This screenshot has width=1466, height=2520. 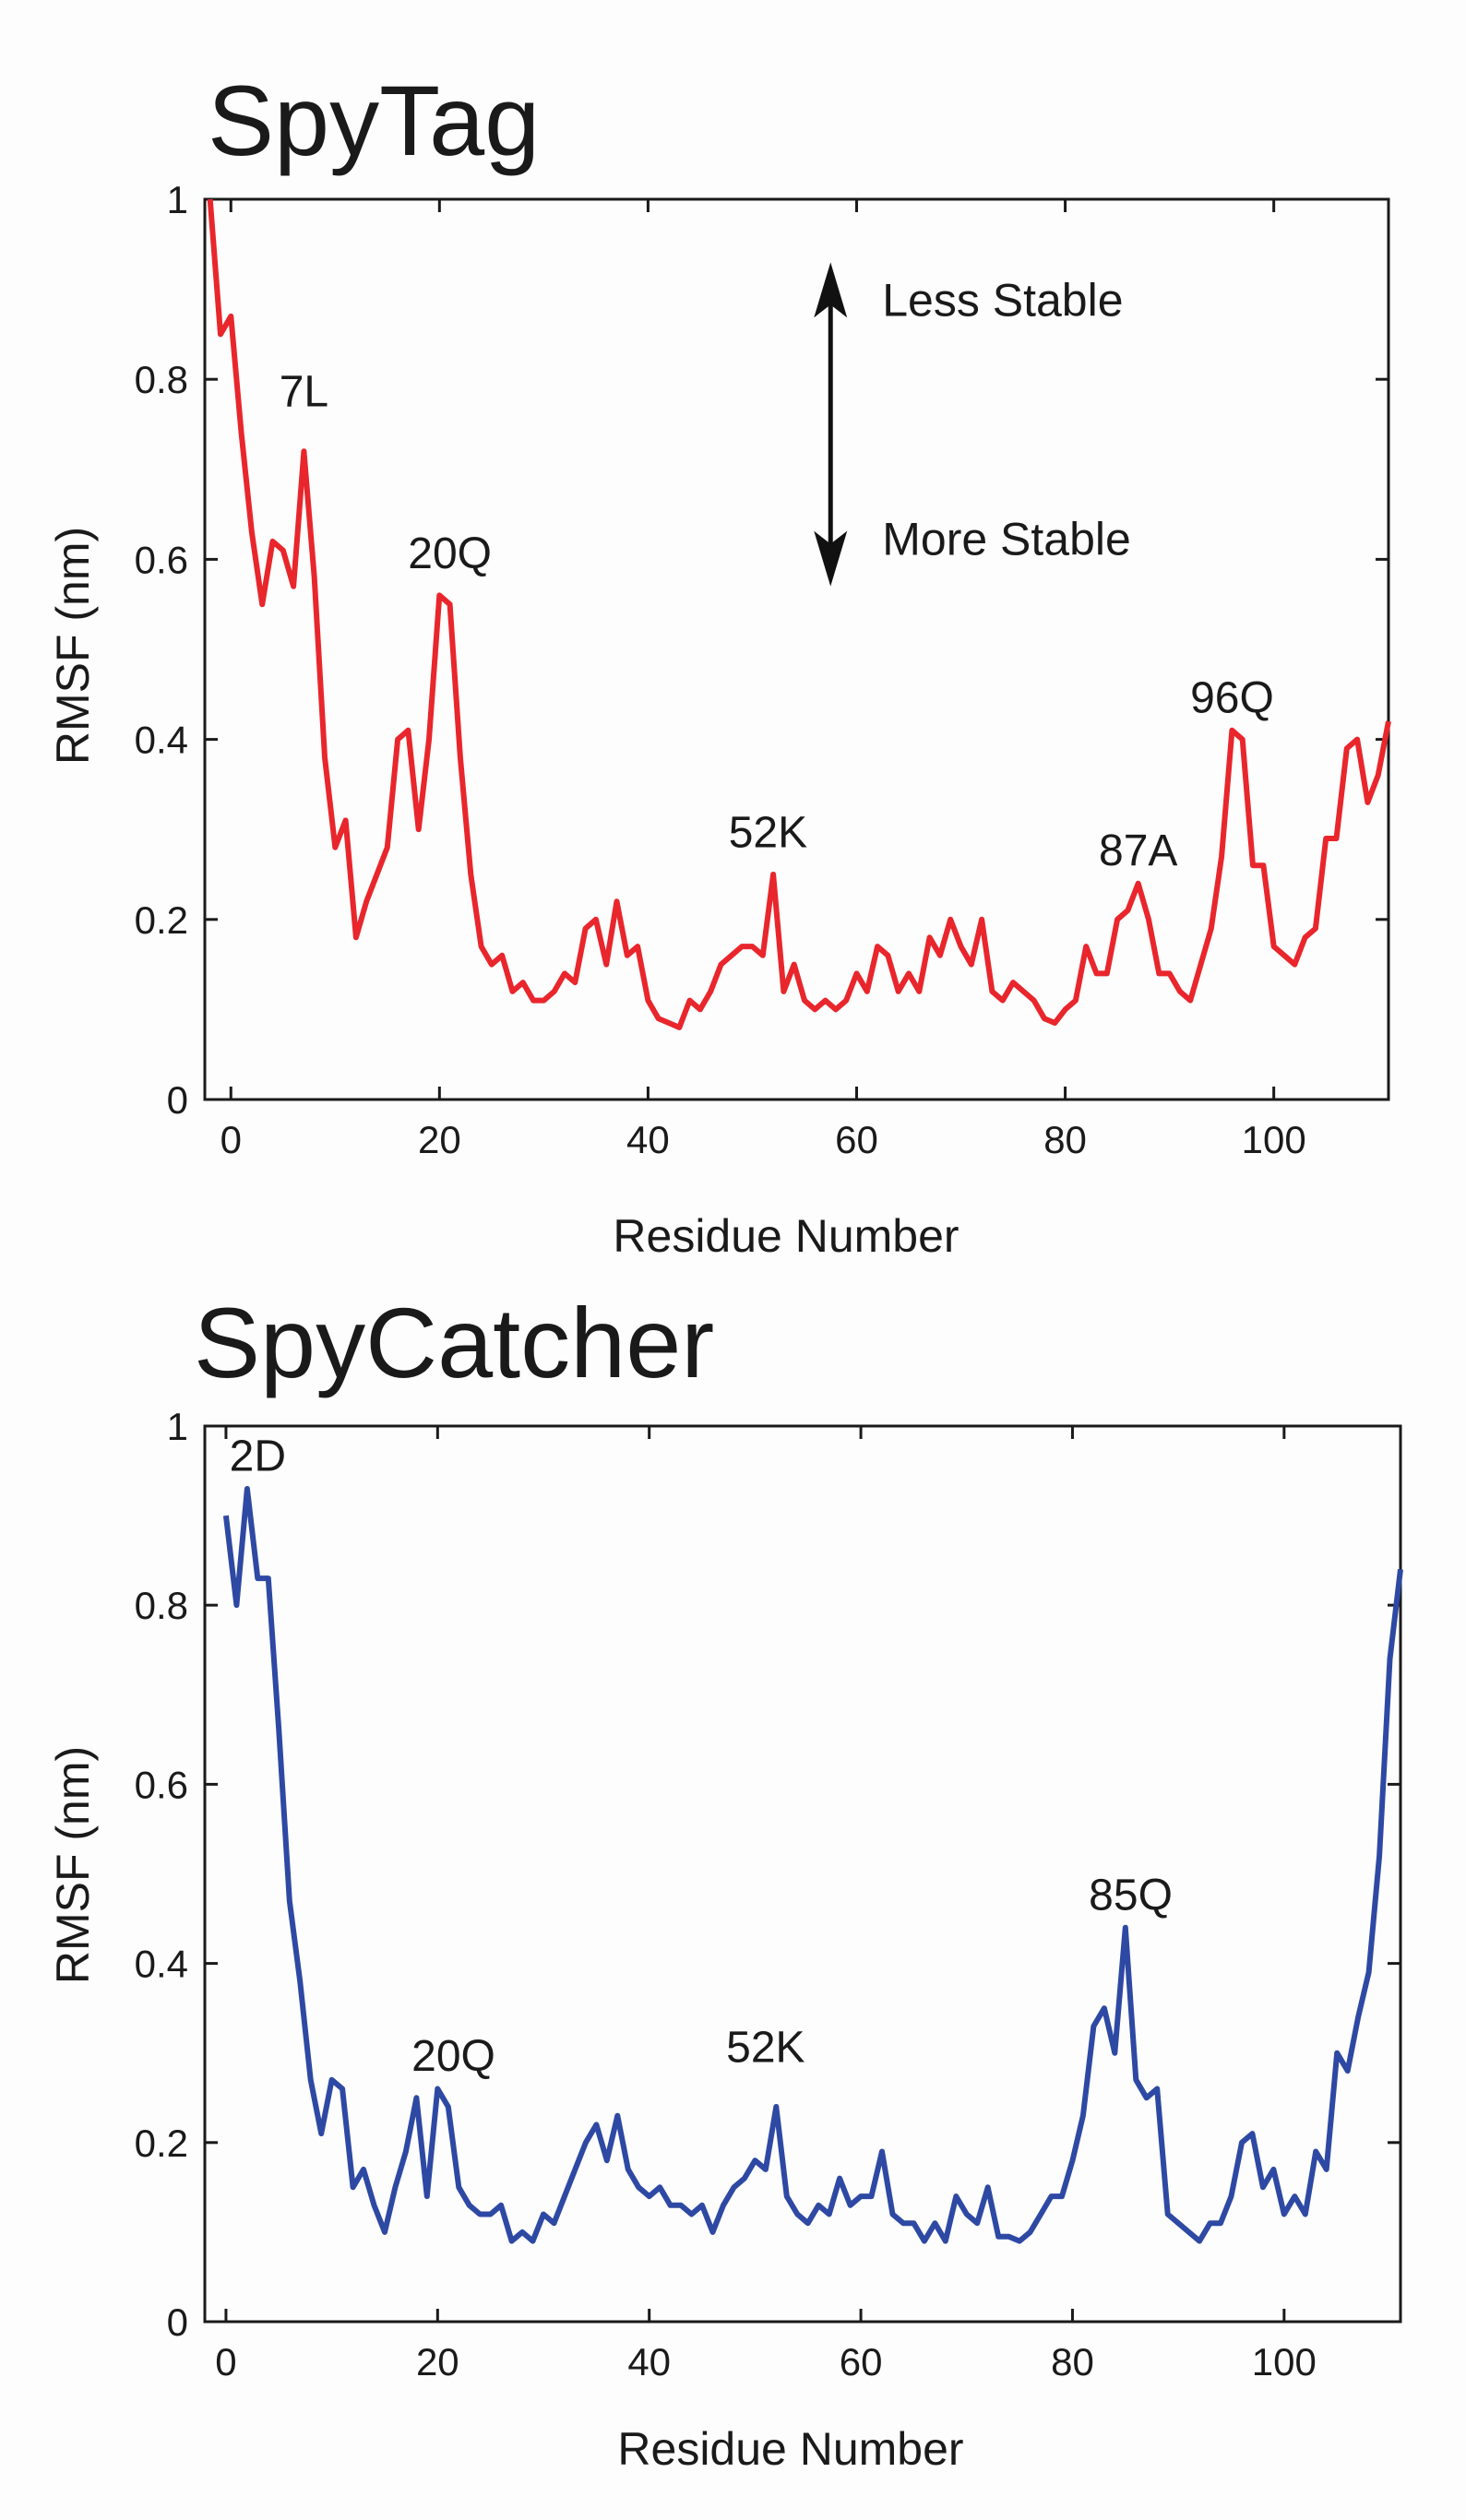 What do you see at coordinates (177, 199) in the screenshot?
I see `spytag-y-tick-label: 1` at bounding box center [177, 199].